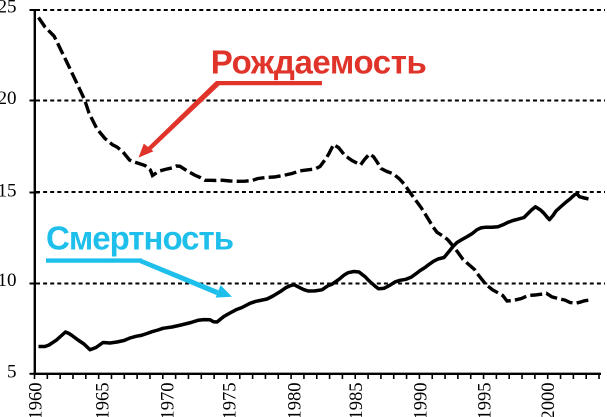  I want to click on svg-text: 20, so click(8, 98).